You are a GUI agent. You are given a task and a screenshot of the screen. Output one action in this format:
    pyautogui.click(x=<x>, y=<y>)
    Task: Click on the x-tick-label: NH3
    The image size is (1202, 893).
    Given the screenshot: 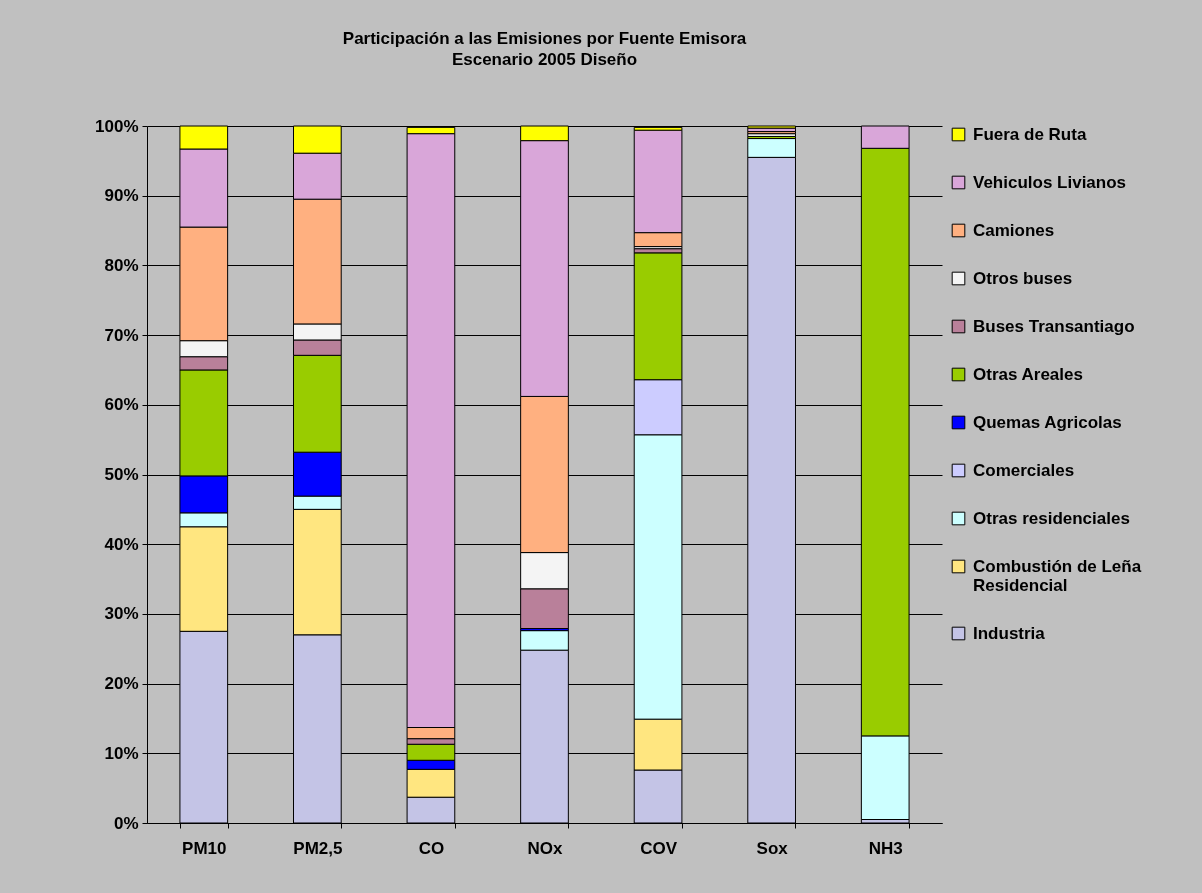 What is the action you would take?
    pyautogui.click(x=885, y=848)
    